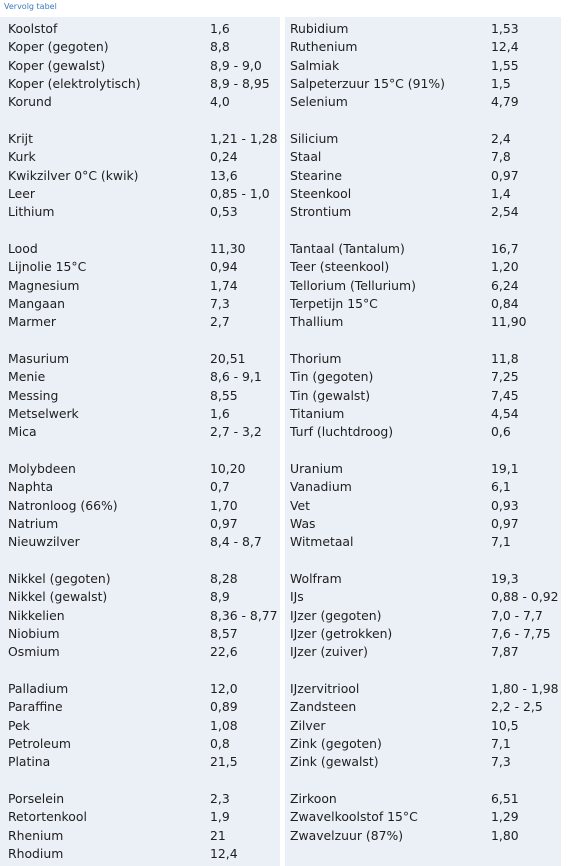 The image size is (568, 866). I want to click on table-row: Salpeterzuur 15°C (91%) 1,5, so click(423, 84).